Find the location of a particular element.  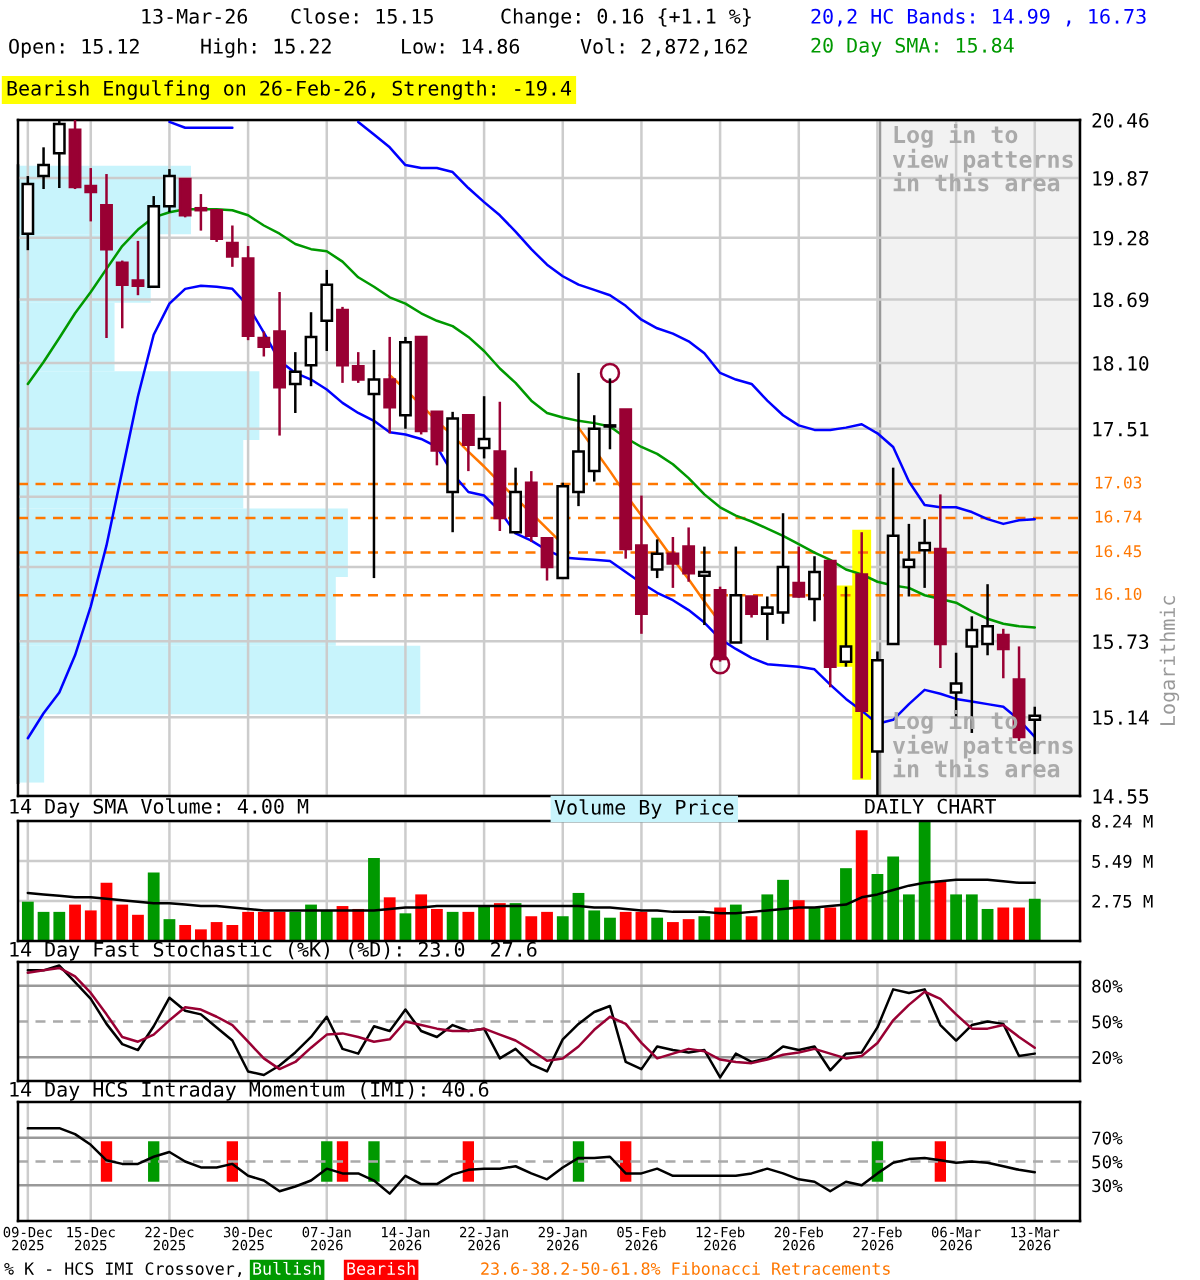

y-tick-label: 18.69 is located at coordinates (1121, 300).